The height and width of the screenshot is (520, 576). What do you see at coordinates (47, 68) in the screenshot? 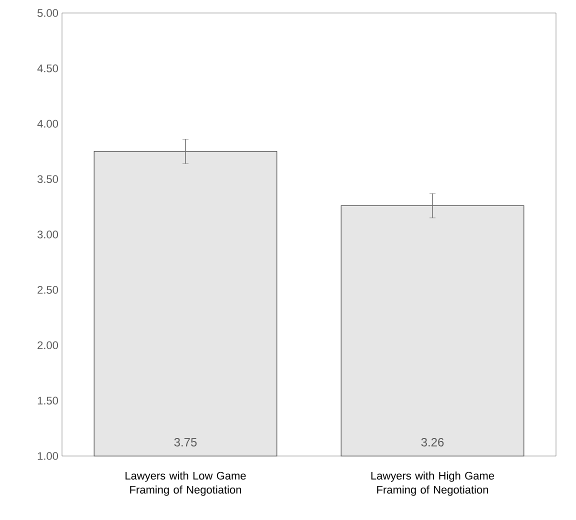
I see `y-tick-label: 4.50` at bounding box center [47, 68].